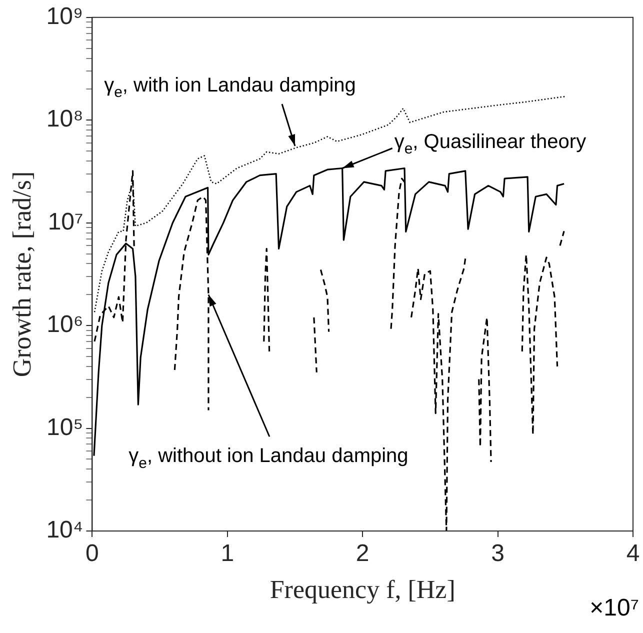 The image size is (643, 633). What do you see at coordinates (65, 324) in the screenshot?
I see `y-tick-label: 10⁶` at bounding box center [65, 324].